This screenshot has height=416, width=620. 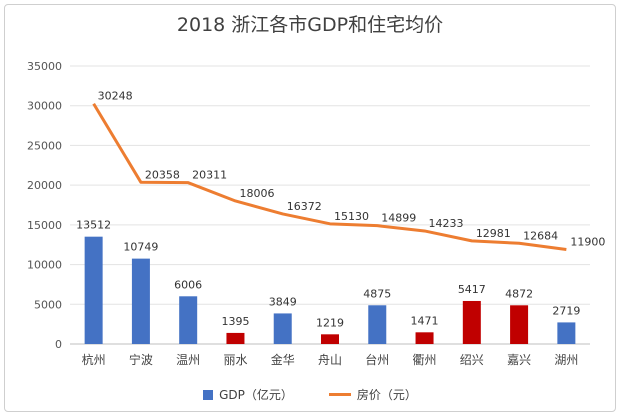 I want to click on gdp-data-label: 10749, so click(x=140, y=247).